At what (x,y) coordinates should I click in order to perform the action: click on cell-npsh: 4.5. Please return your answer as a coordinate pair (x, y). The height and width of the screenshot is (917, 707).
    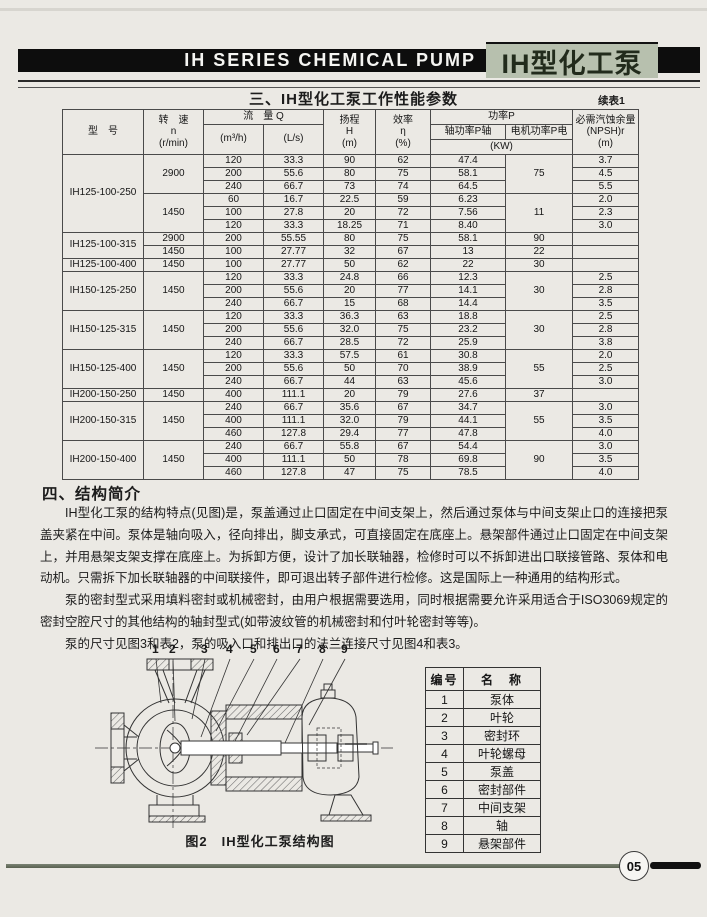
    Looking at the image, I should click on (606, 174).